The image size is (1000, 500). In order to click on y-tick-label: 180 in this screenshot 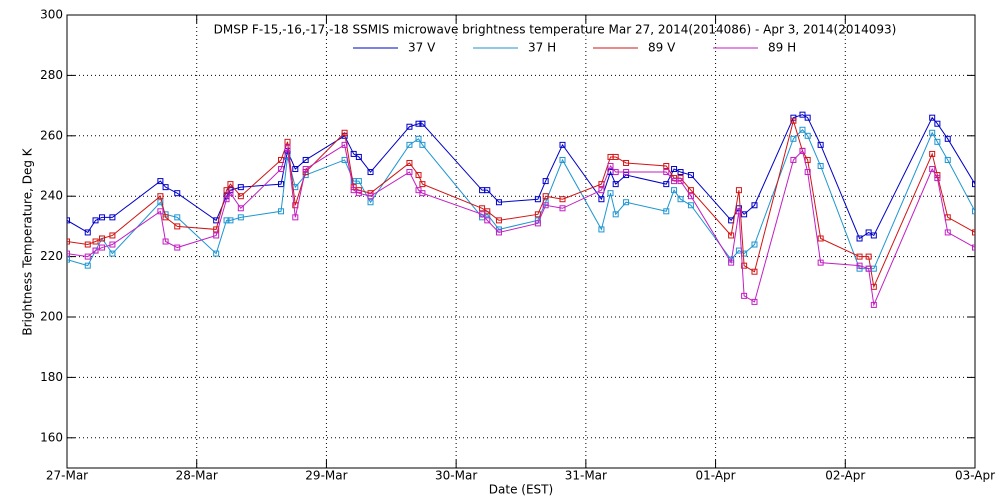, I will do `click(51, 377)`.